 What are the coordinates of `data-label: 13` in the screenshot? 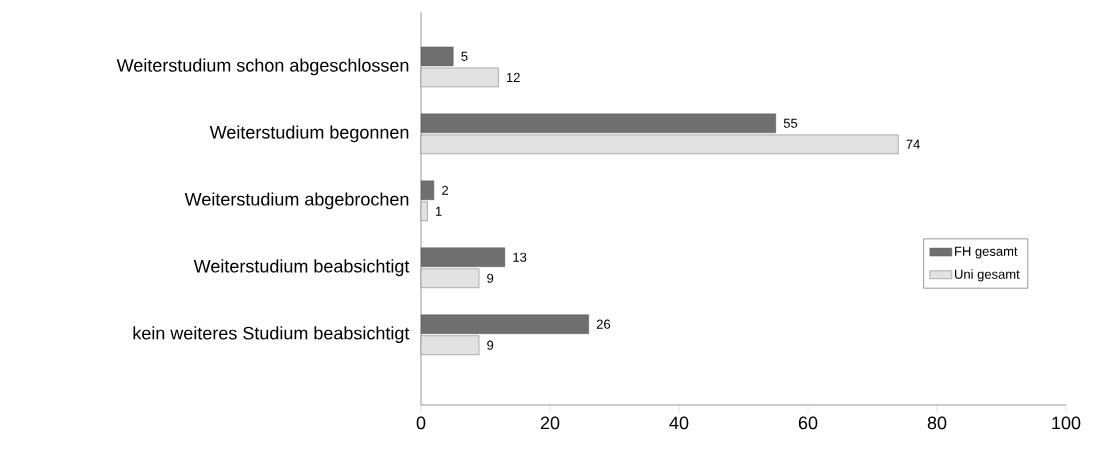 It's located at (520, 257).